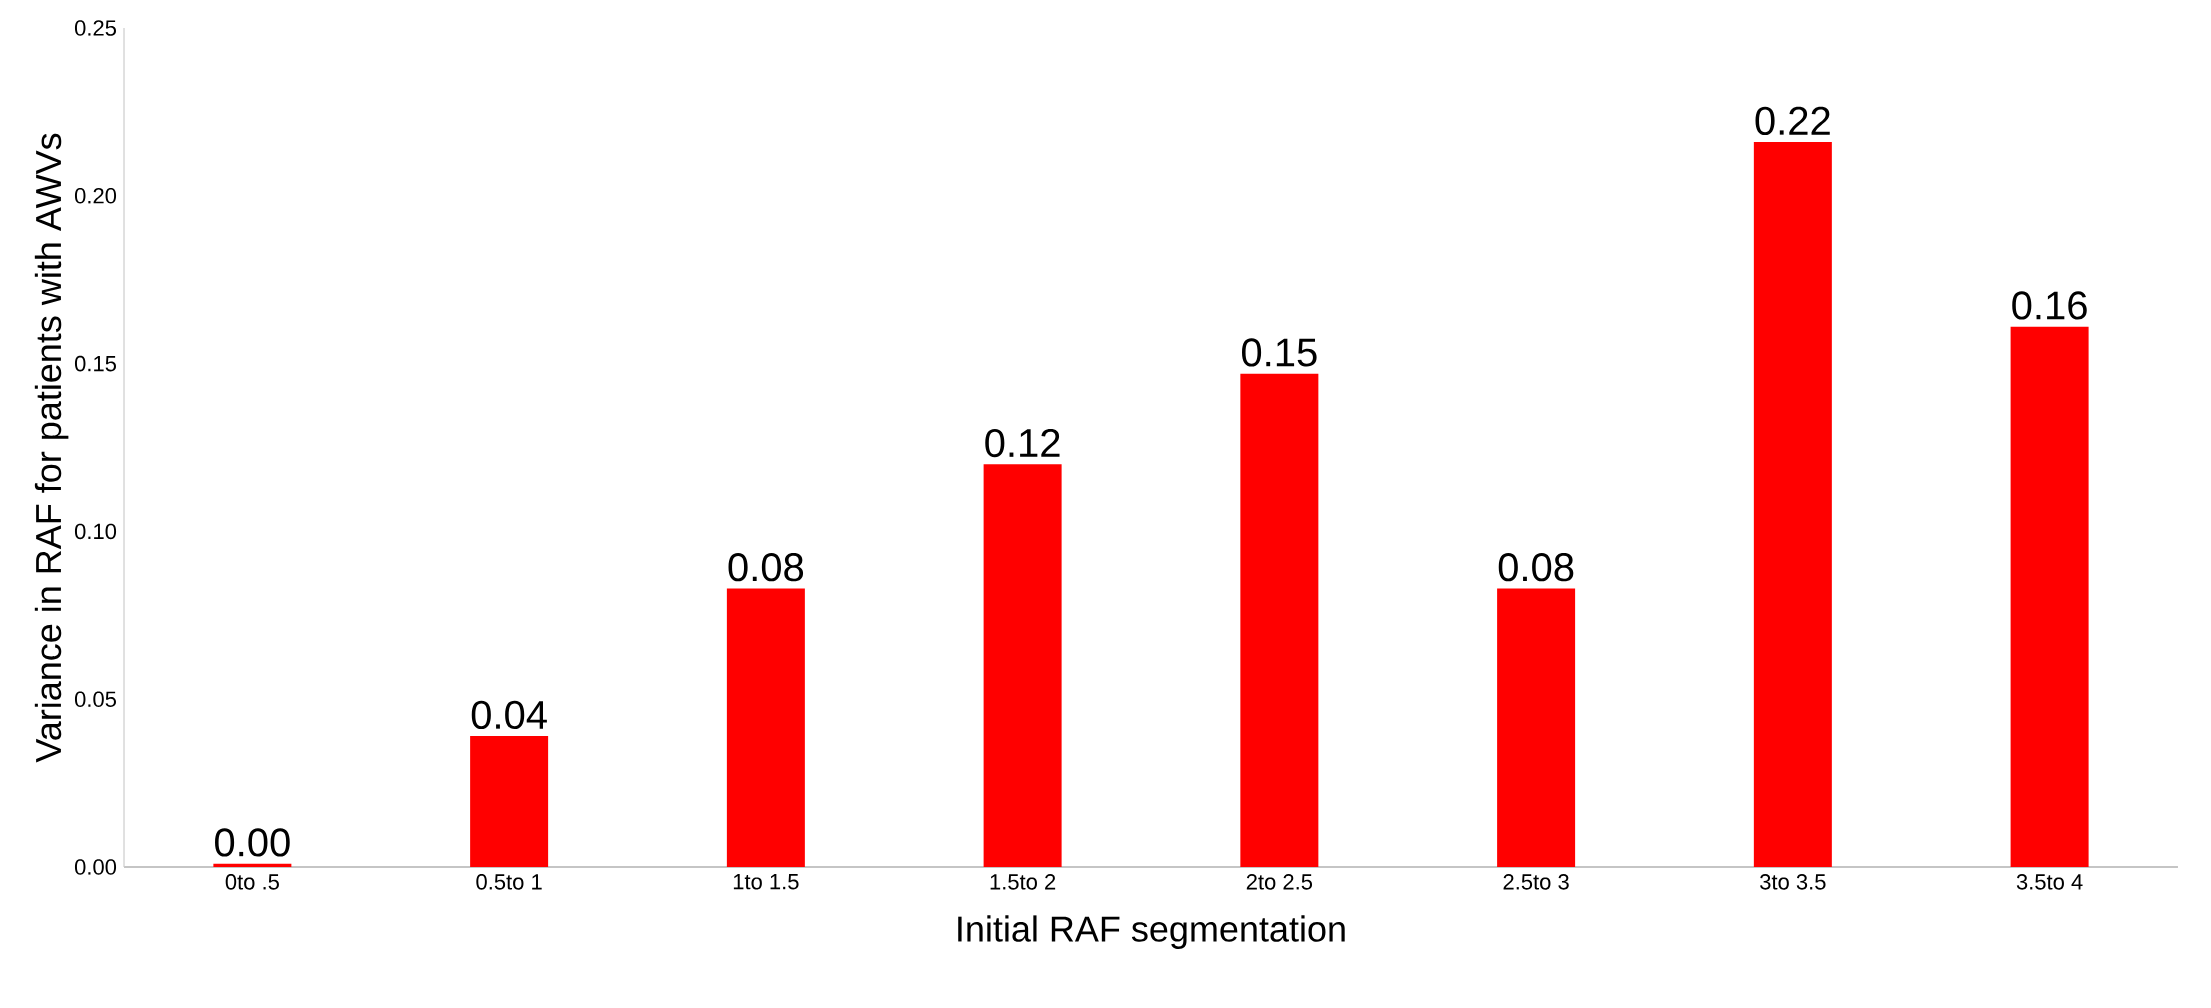  What do you see at coordinates (1793, 882) in the screenshot?
I see `x-tick-label: 3to 3.5` at bounding box center [1793, 882].